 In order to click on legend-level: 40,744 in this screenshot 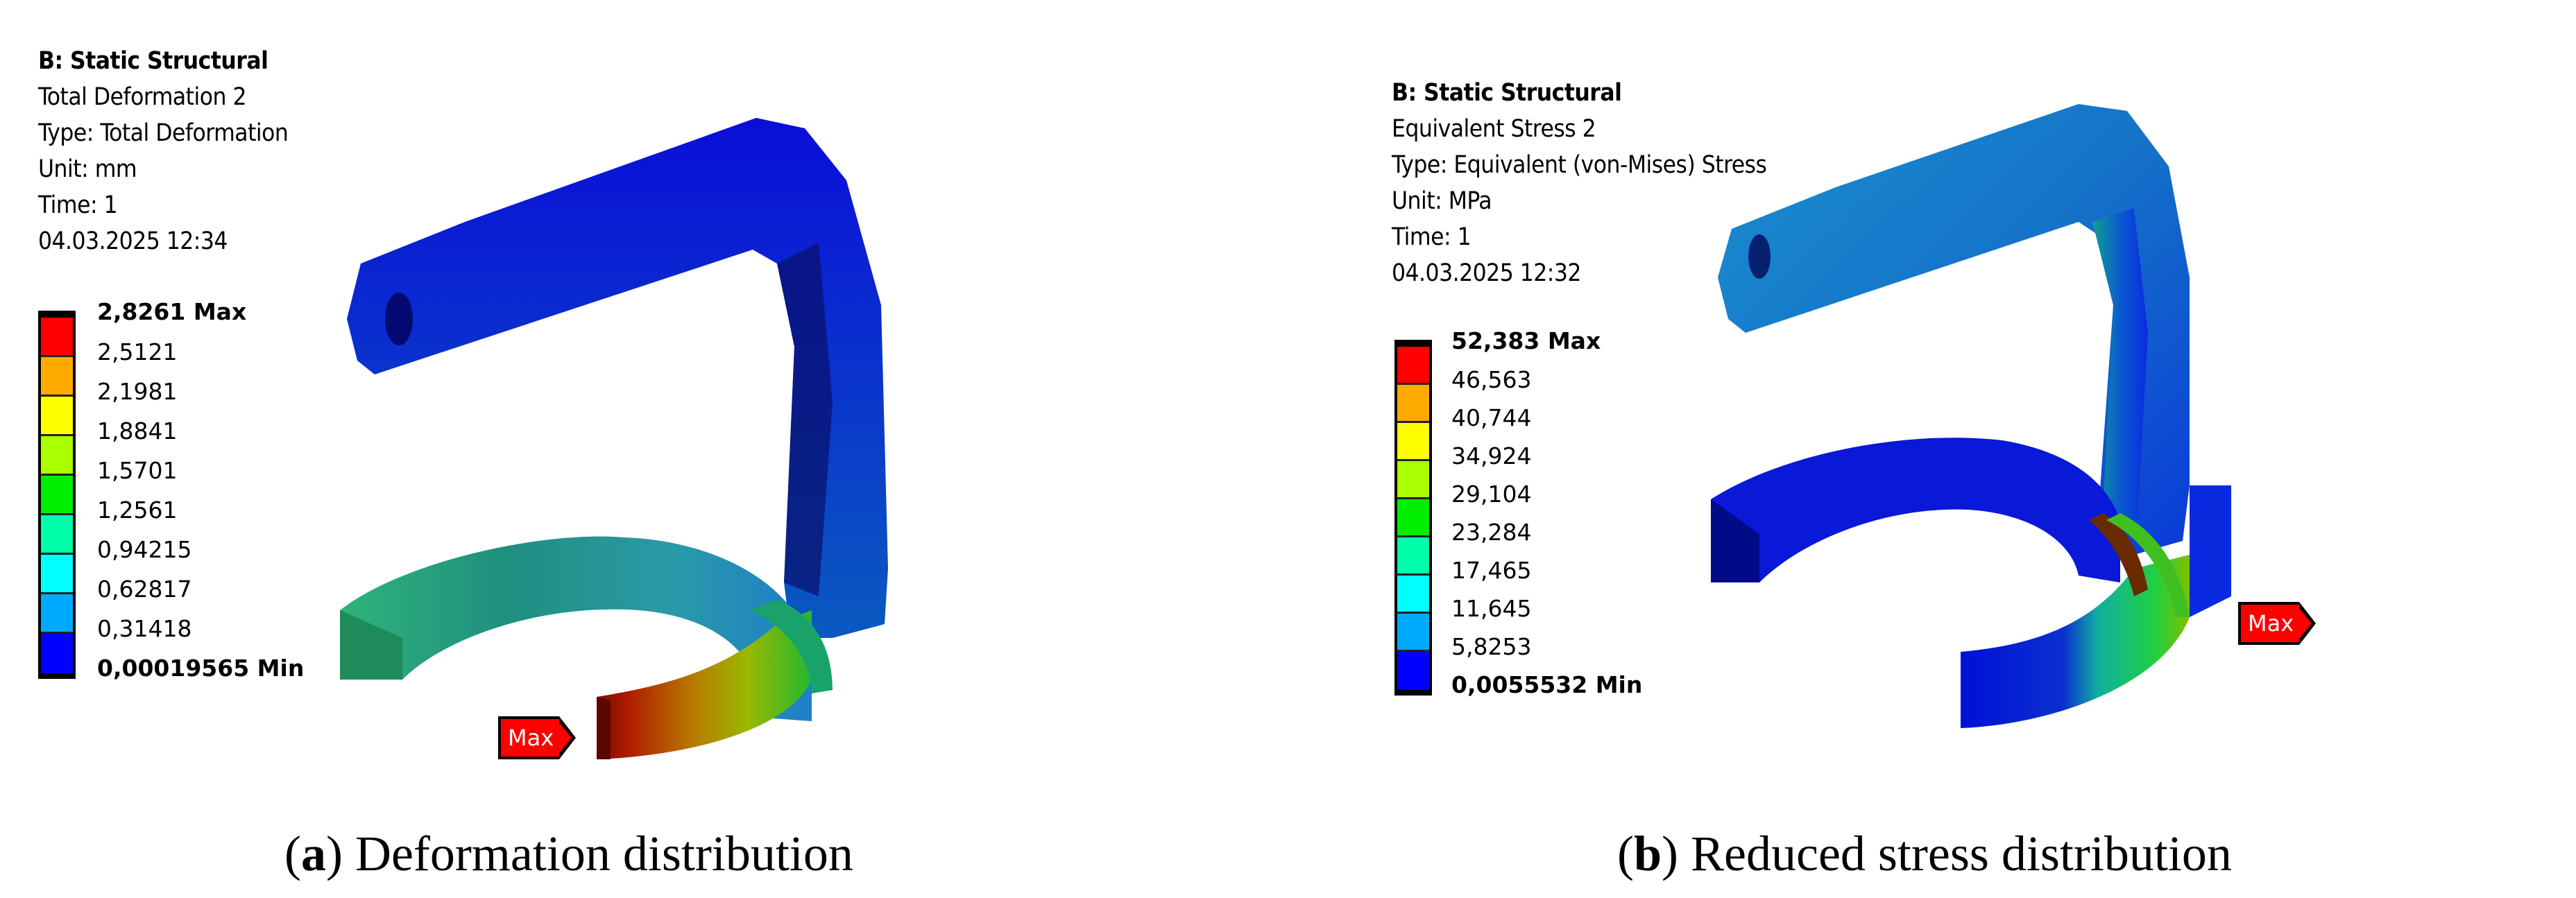, I will do `click(1491, 417)`.